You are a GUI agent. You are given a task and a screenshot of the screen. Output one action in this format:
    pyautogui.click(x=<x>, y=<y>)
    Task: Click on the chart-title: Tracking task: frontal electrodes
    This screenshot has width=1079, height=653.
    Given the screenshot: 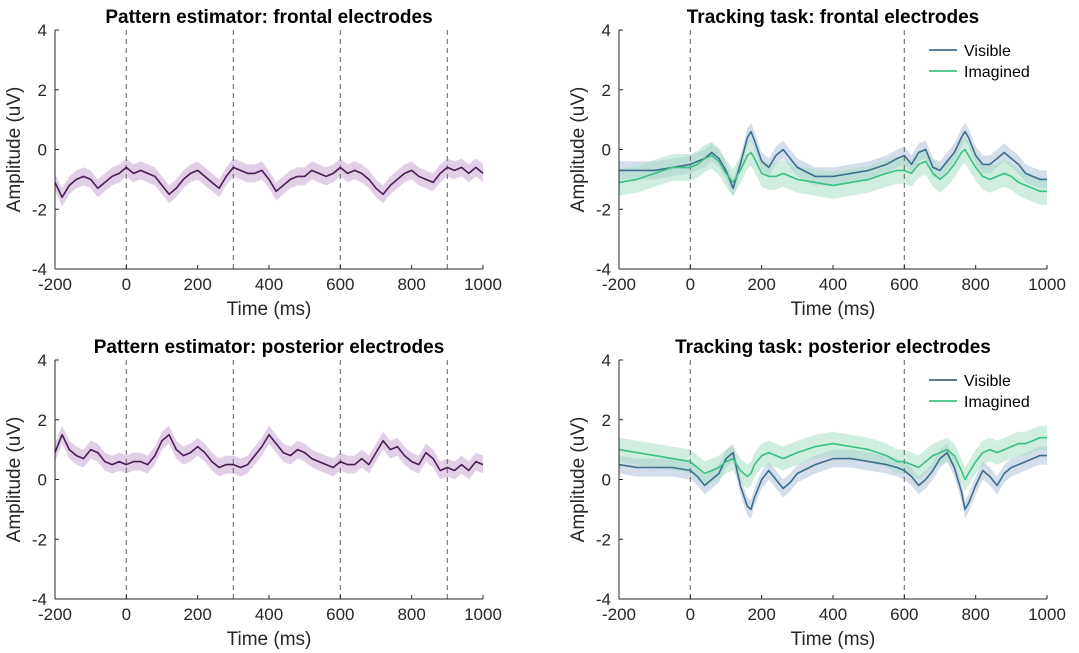 What is the action you would take?
    pyautogui.click(x=833, y=17)
    